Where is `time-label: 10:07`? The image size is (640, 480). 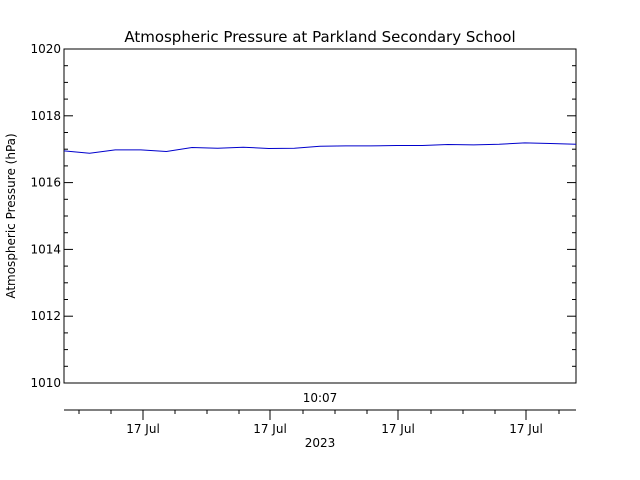
time-label: 10:07 is located at coordinates (320, 398).